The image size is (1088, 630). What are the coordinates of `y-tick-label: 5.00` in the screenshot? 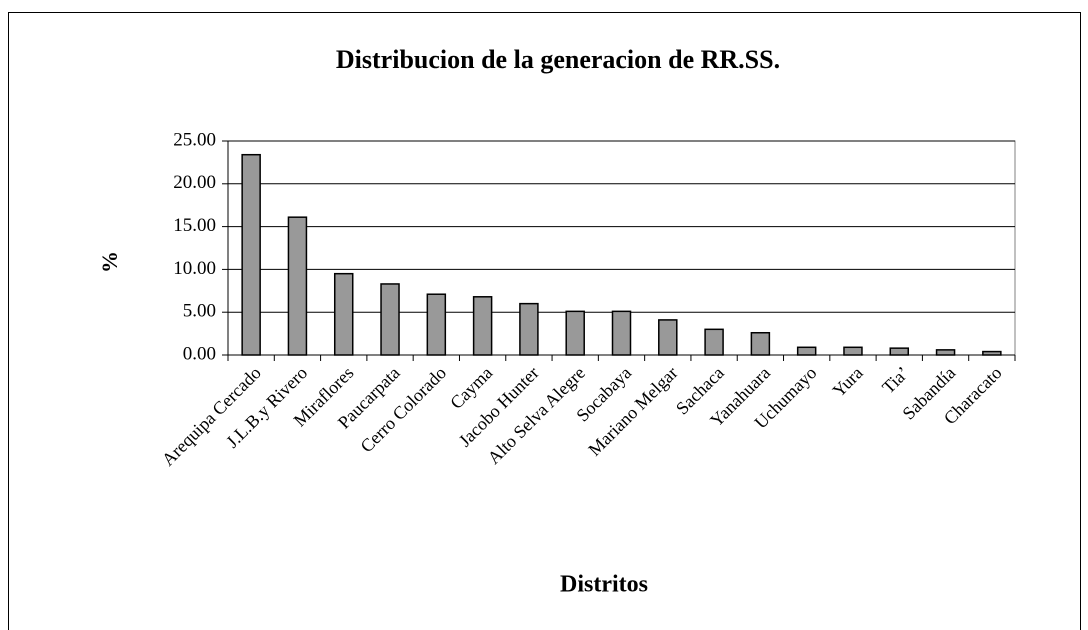 It's located at (199, 311).